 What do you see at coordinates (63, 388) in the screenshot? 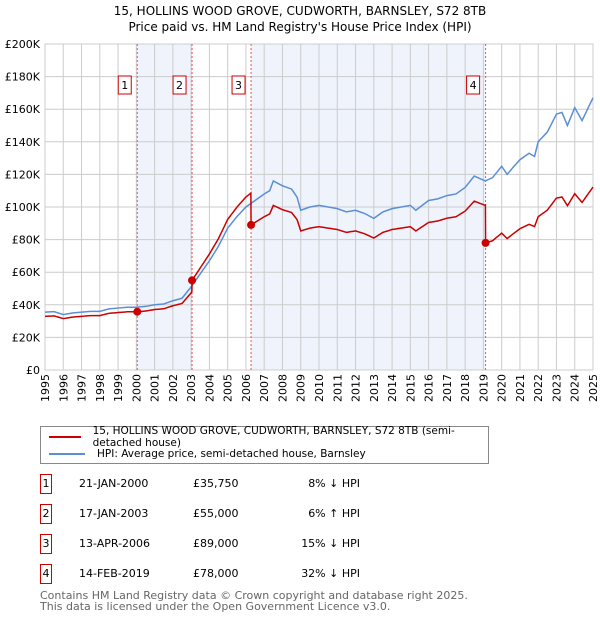
I see `x-tick-label: 1996` at bounding box center [63, 388].